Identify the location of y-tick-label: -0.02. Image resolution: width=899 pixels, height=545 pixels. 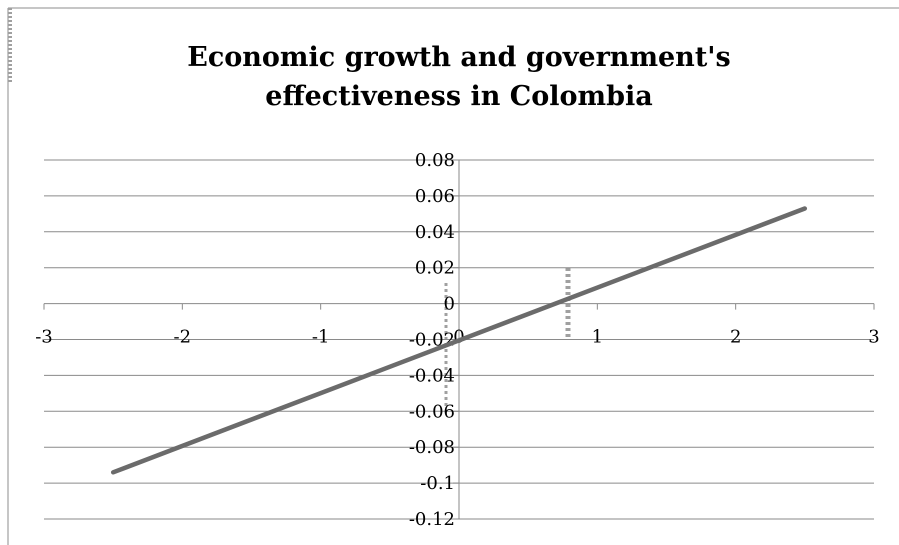
(432, 340).